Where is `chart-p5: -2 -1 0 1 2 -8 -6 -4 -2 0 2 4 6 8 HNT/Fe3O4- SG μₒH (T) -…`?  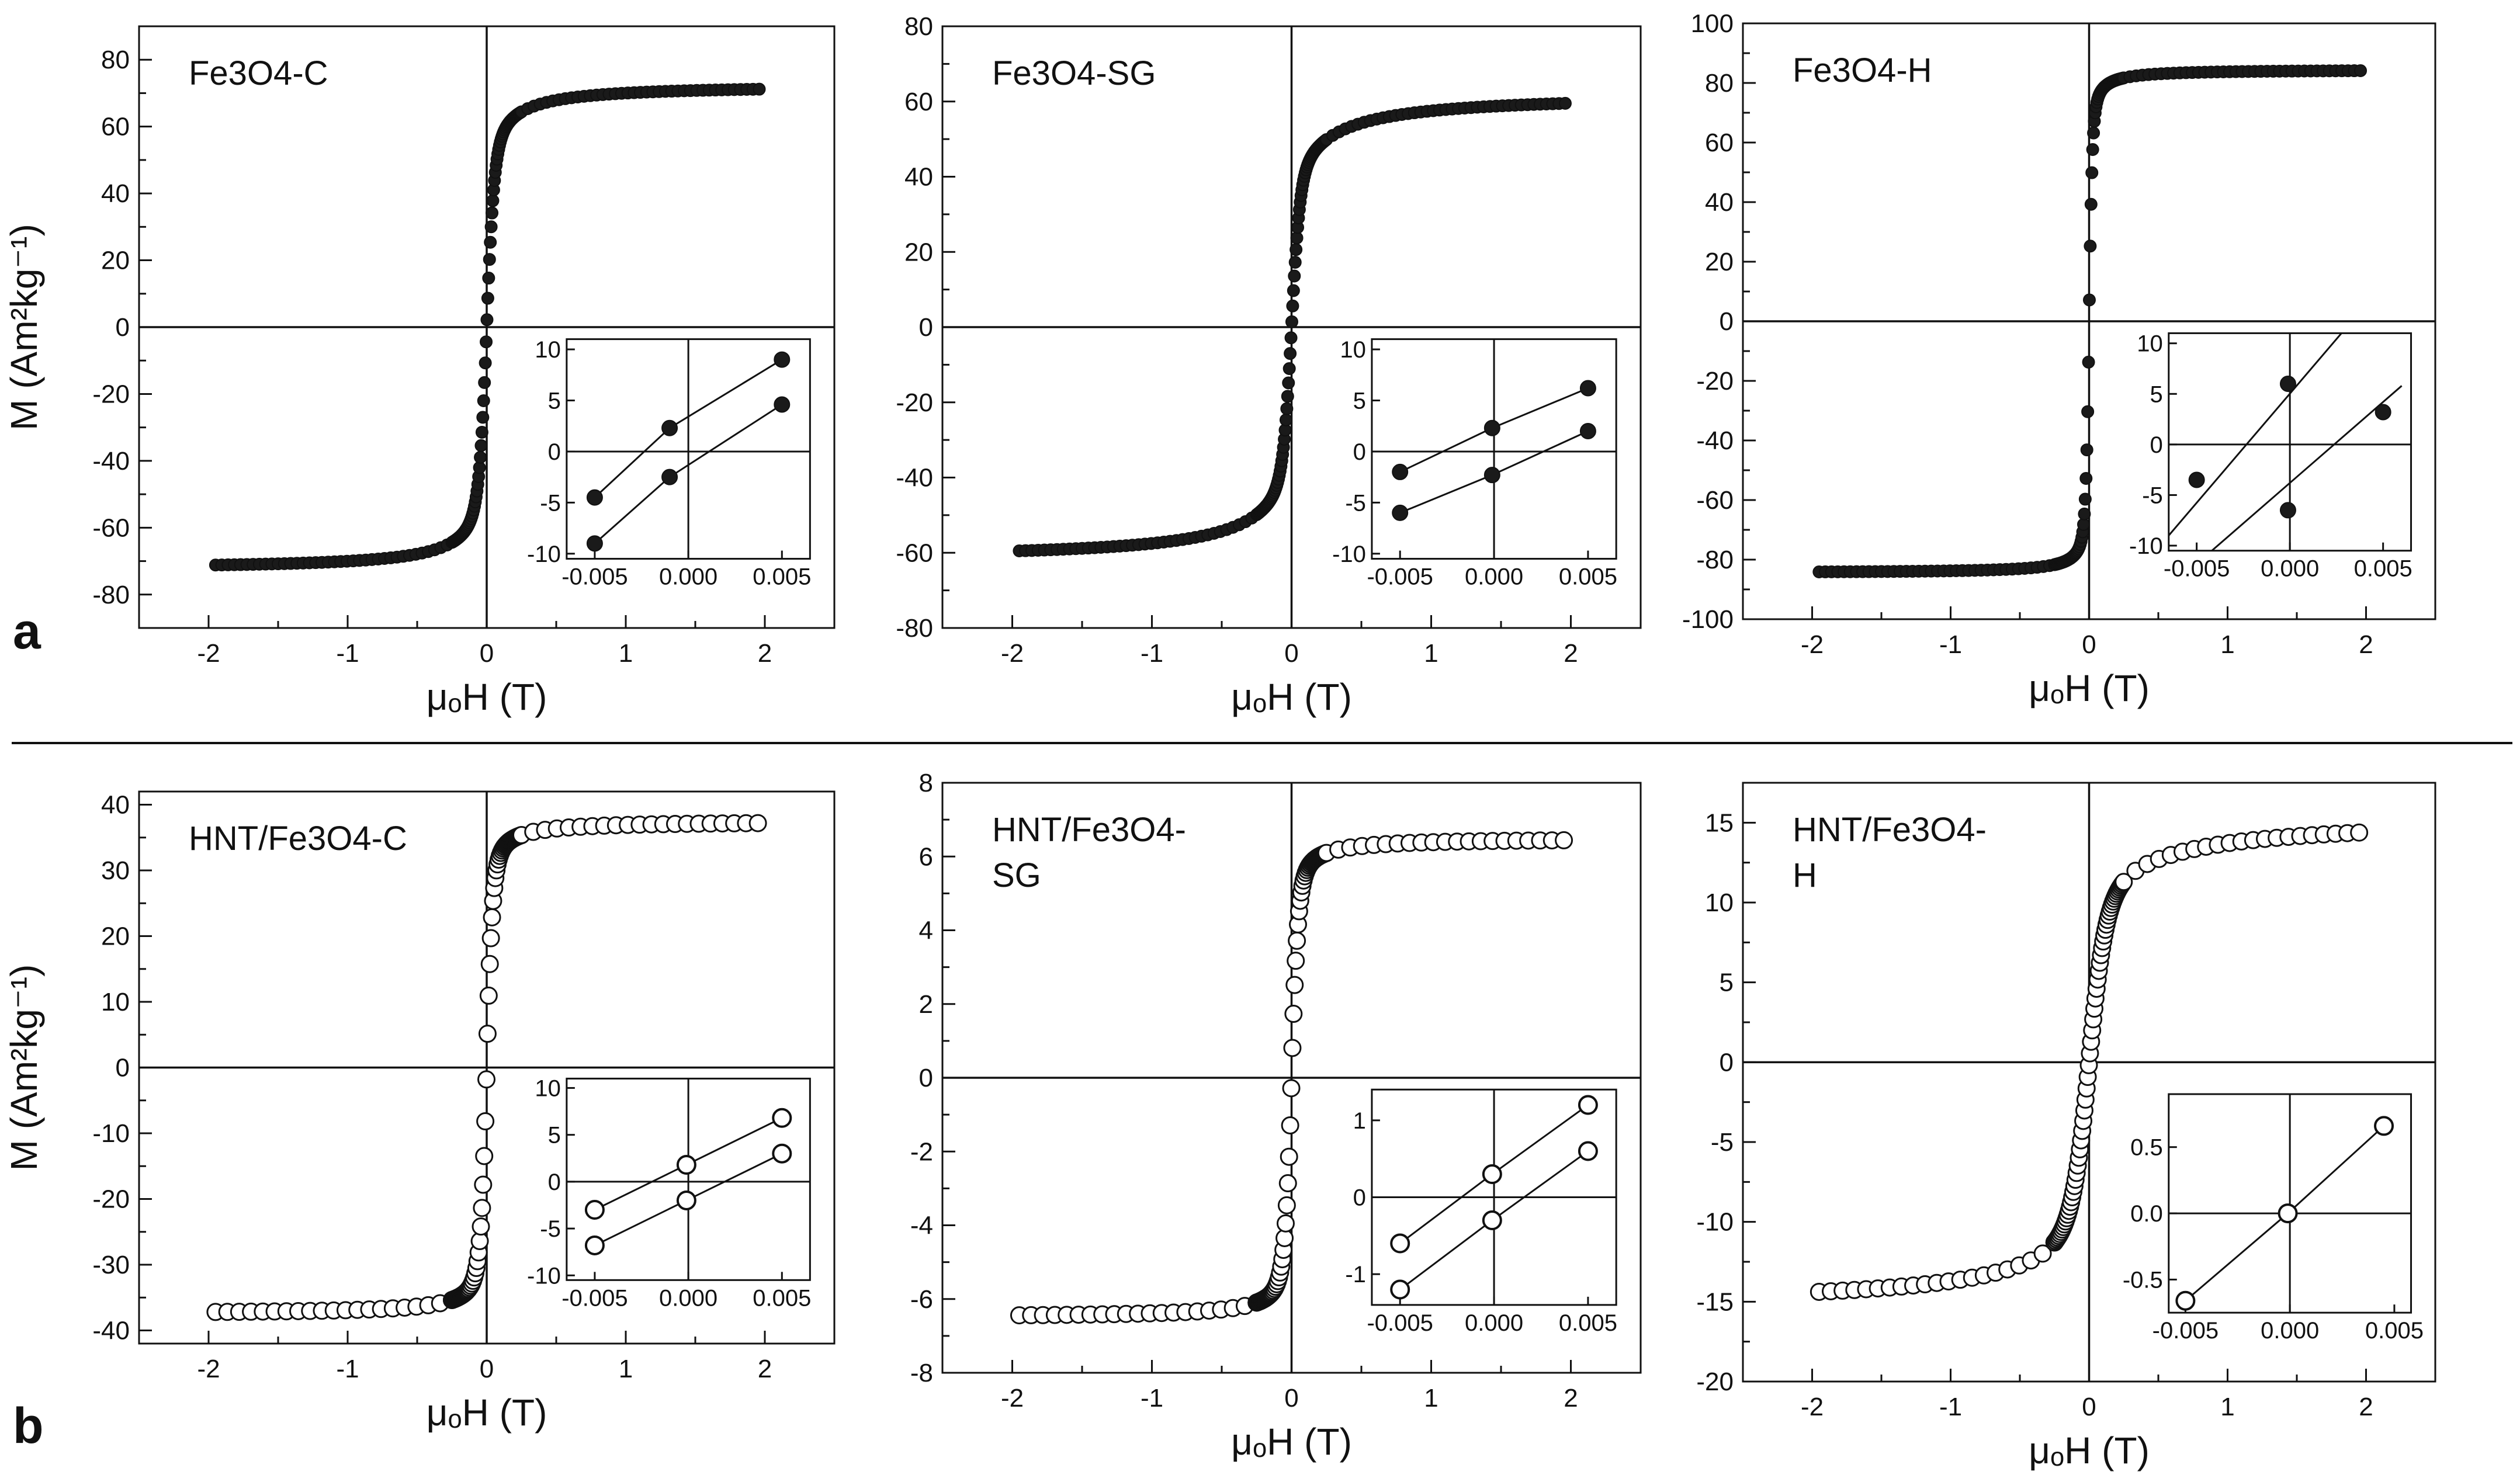 chart-p5: -2 -1 0 1 2 -8 -6 -4 -2 0 2 4 6 8 HNT/Fe3O4- SG μₒH (T) -… is located at coordinates (1276, 1116).